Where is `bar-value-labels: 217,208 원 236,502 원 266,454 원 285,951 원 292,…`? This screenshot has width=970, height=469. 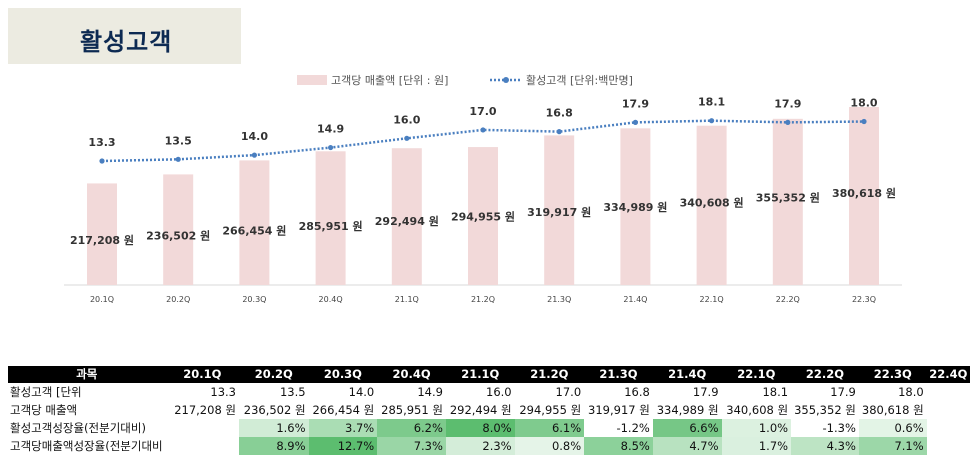 bar-value-labels: 217,208 원 236,502 원 266,454 원 285,951 원 292,… is located at coordinates (483, 216).